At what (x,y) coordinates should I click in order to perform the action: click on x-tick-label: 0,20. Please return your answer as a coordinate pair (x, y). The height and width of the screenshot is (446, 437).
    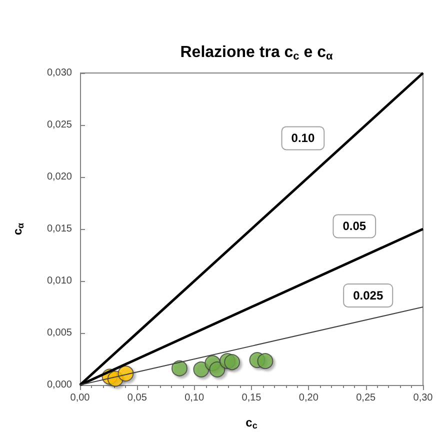
    Looking at the image, I should click on (308, 398).